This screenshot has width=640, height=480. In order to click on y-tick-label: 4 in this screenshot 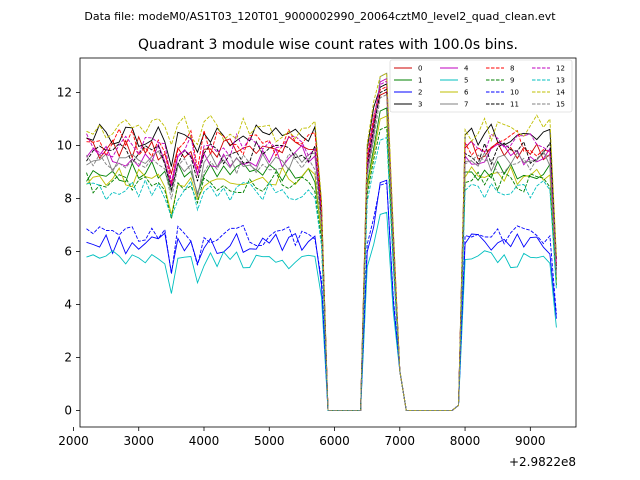, I will do `click(68, 305)`.